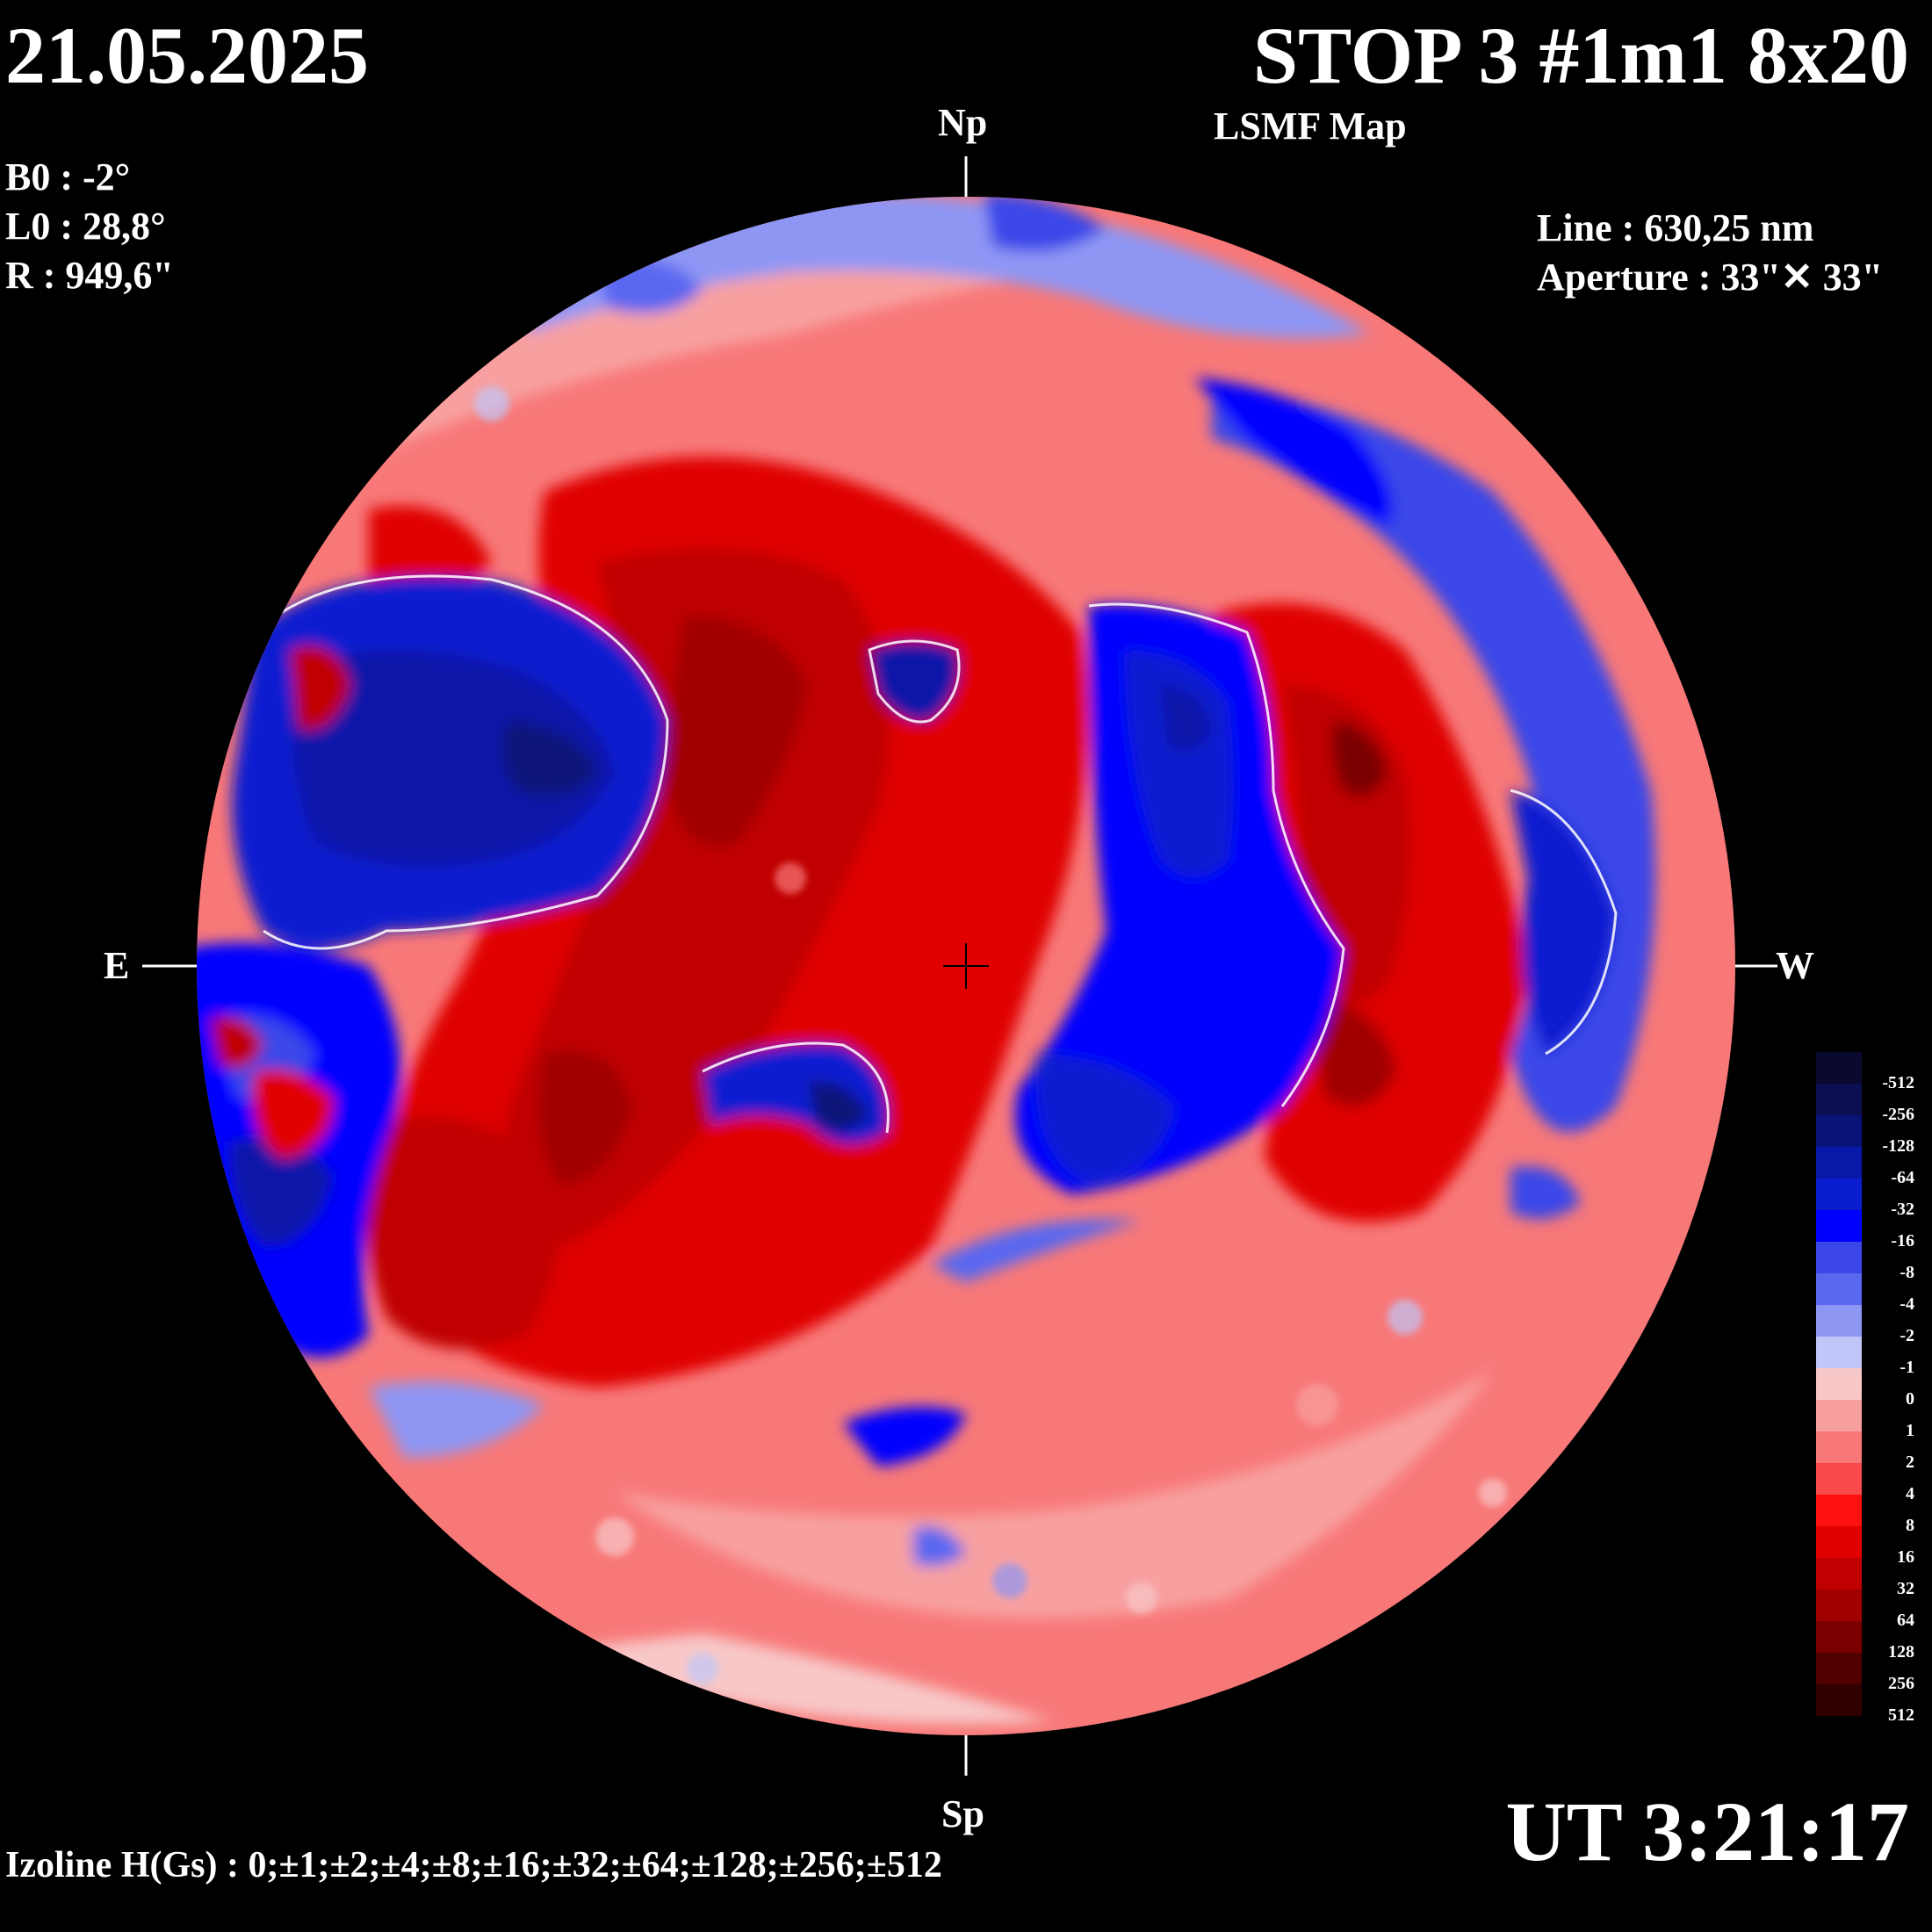  Describe the element at coordinates (1310, 127) in the screenshot. I see `map-subtitle: LSMF Map` at that location.